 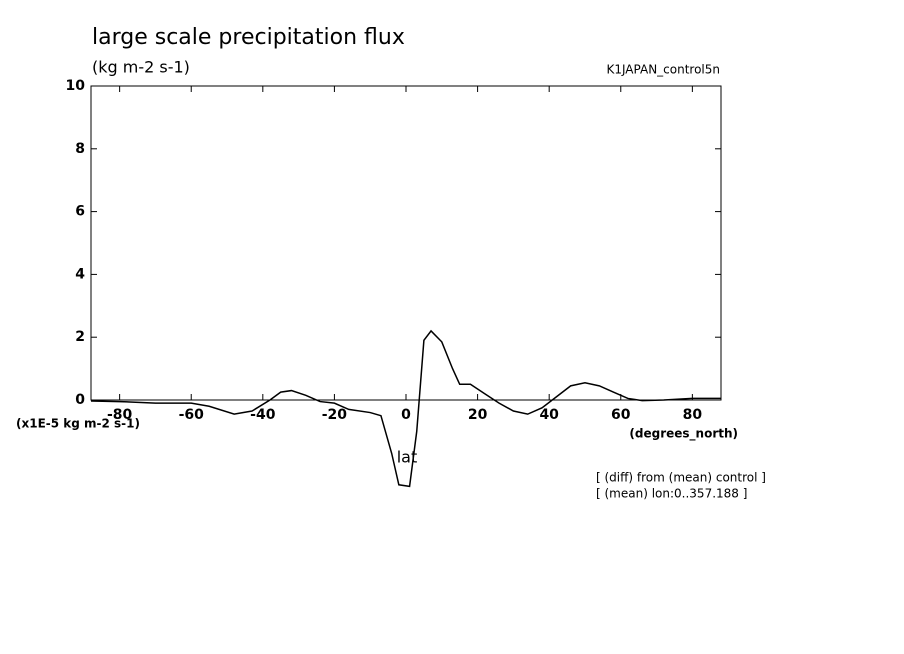 I want to click on chart-title: large scale precipitation flux, so click(x=248, y=37).